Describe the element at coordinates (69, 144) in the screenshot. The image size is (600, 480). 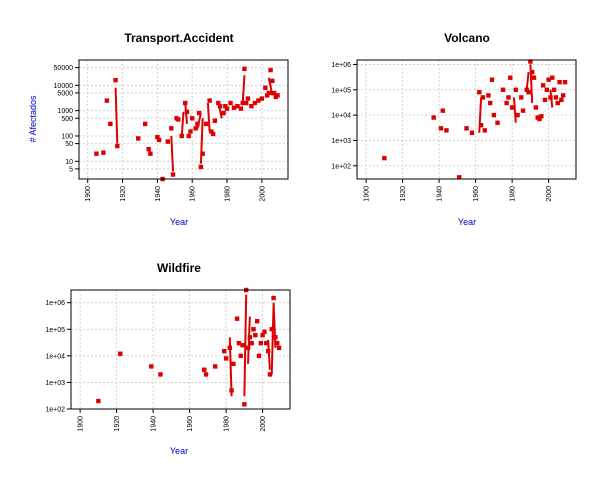
I see `y-tick-label: 50` at that location.